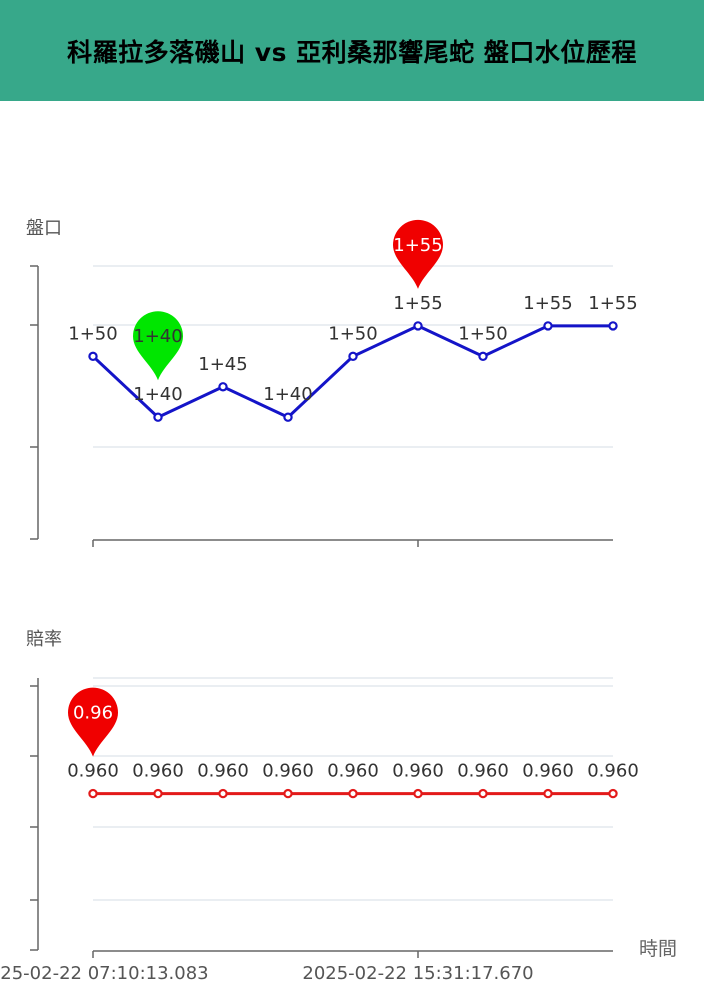  Describe the element at coordinates (104, 973) in the screenshot. I see `x-tick-label-start: 2025-02-22 07:10:13.083` at that location.